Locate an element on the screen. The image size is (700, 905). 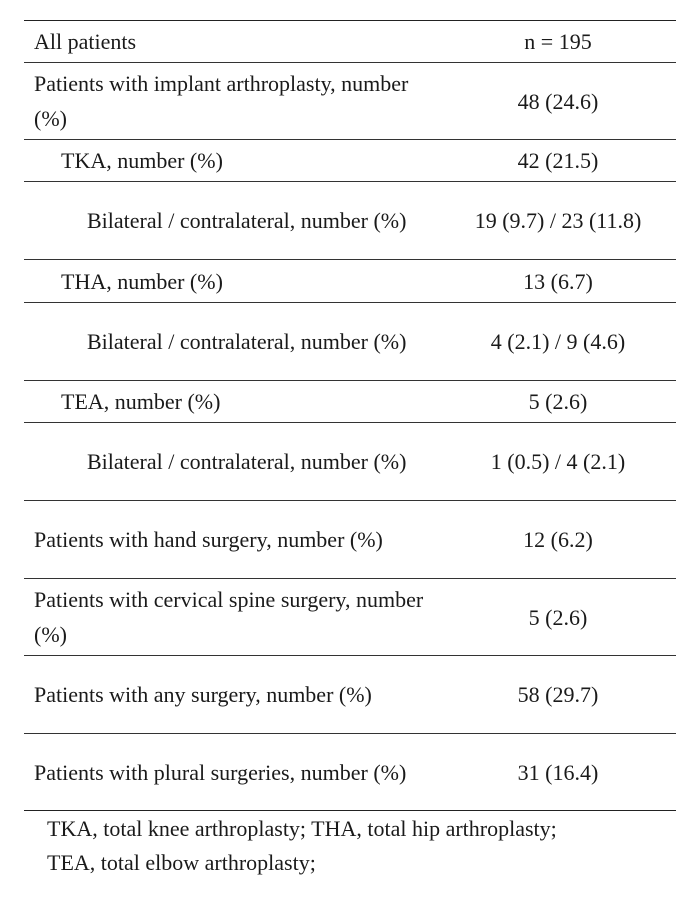
row-value: 42 (21.5) is located at coordinates (558, 160).